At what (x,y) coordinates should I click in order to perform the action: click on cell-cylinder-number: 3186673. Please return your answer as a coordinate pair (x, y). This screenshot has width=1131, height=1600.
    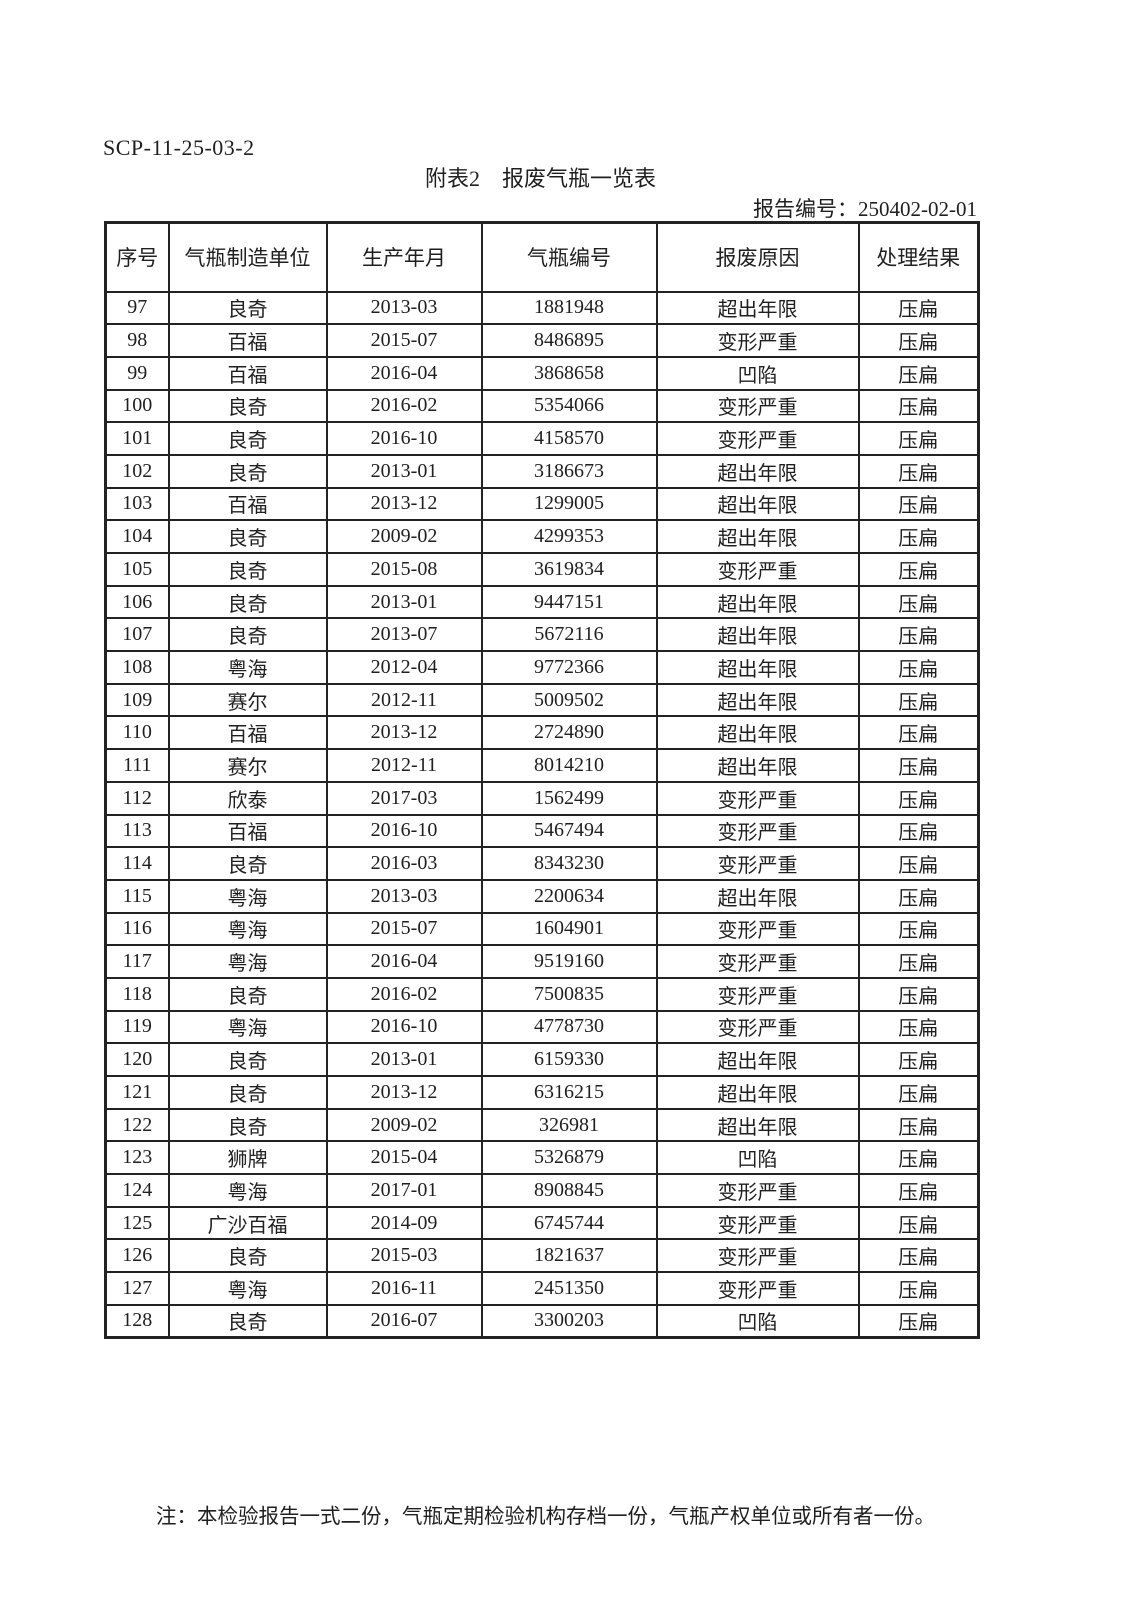
    Looking at the image, I should click on (569, 471).